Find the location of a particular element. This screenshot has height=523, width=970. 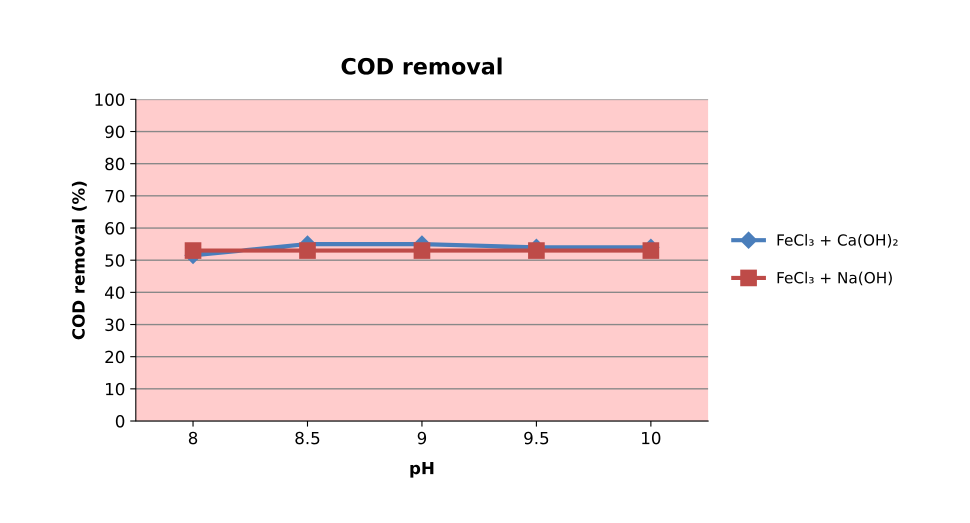

y-tick-label: 80 is located at coordinates (114, 164).